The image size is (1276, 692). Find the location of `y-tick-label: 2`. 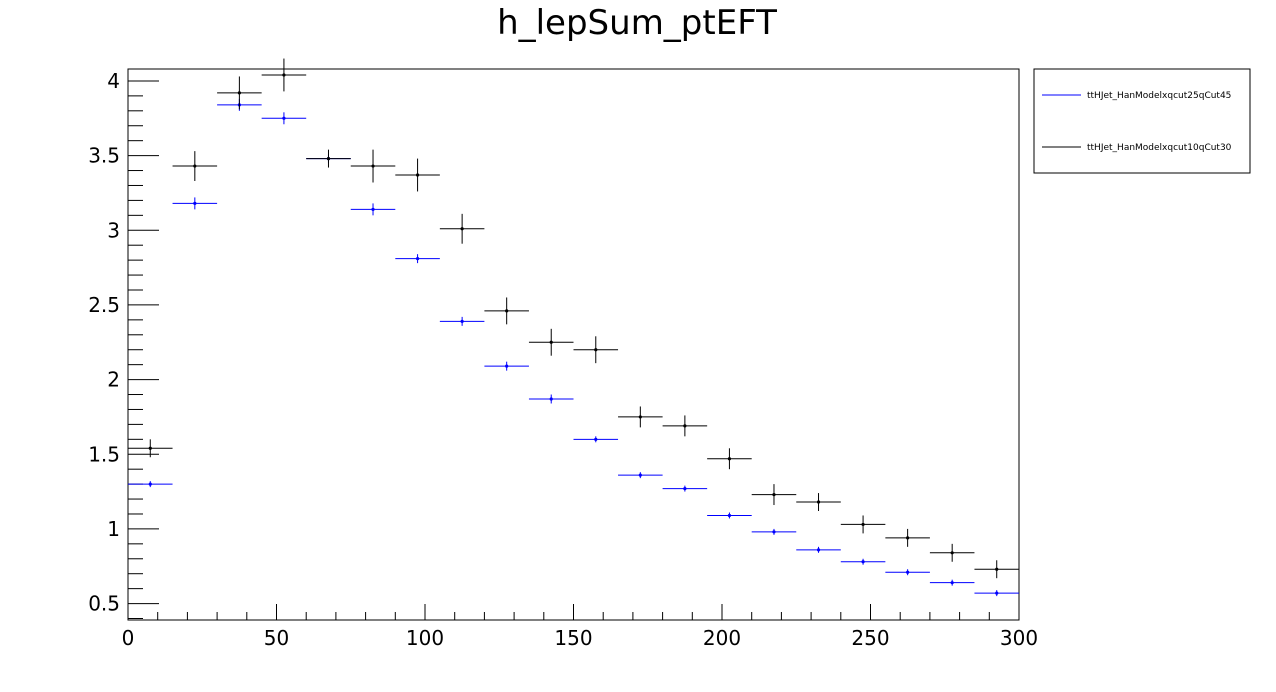

y-tick-label: 2 is located at coordinates (113, 380).